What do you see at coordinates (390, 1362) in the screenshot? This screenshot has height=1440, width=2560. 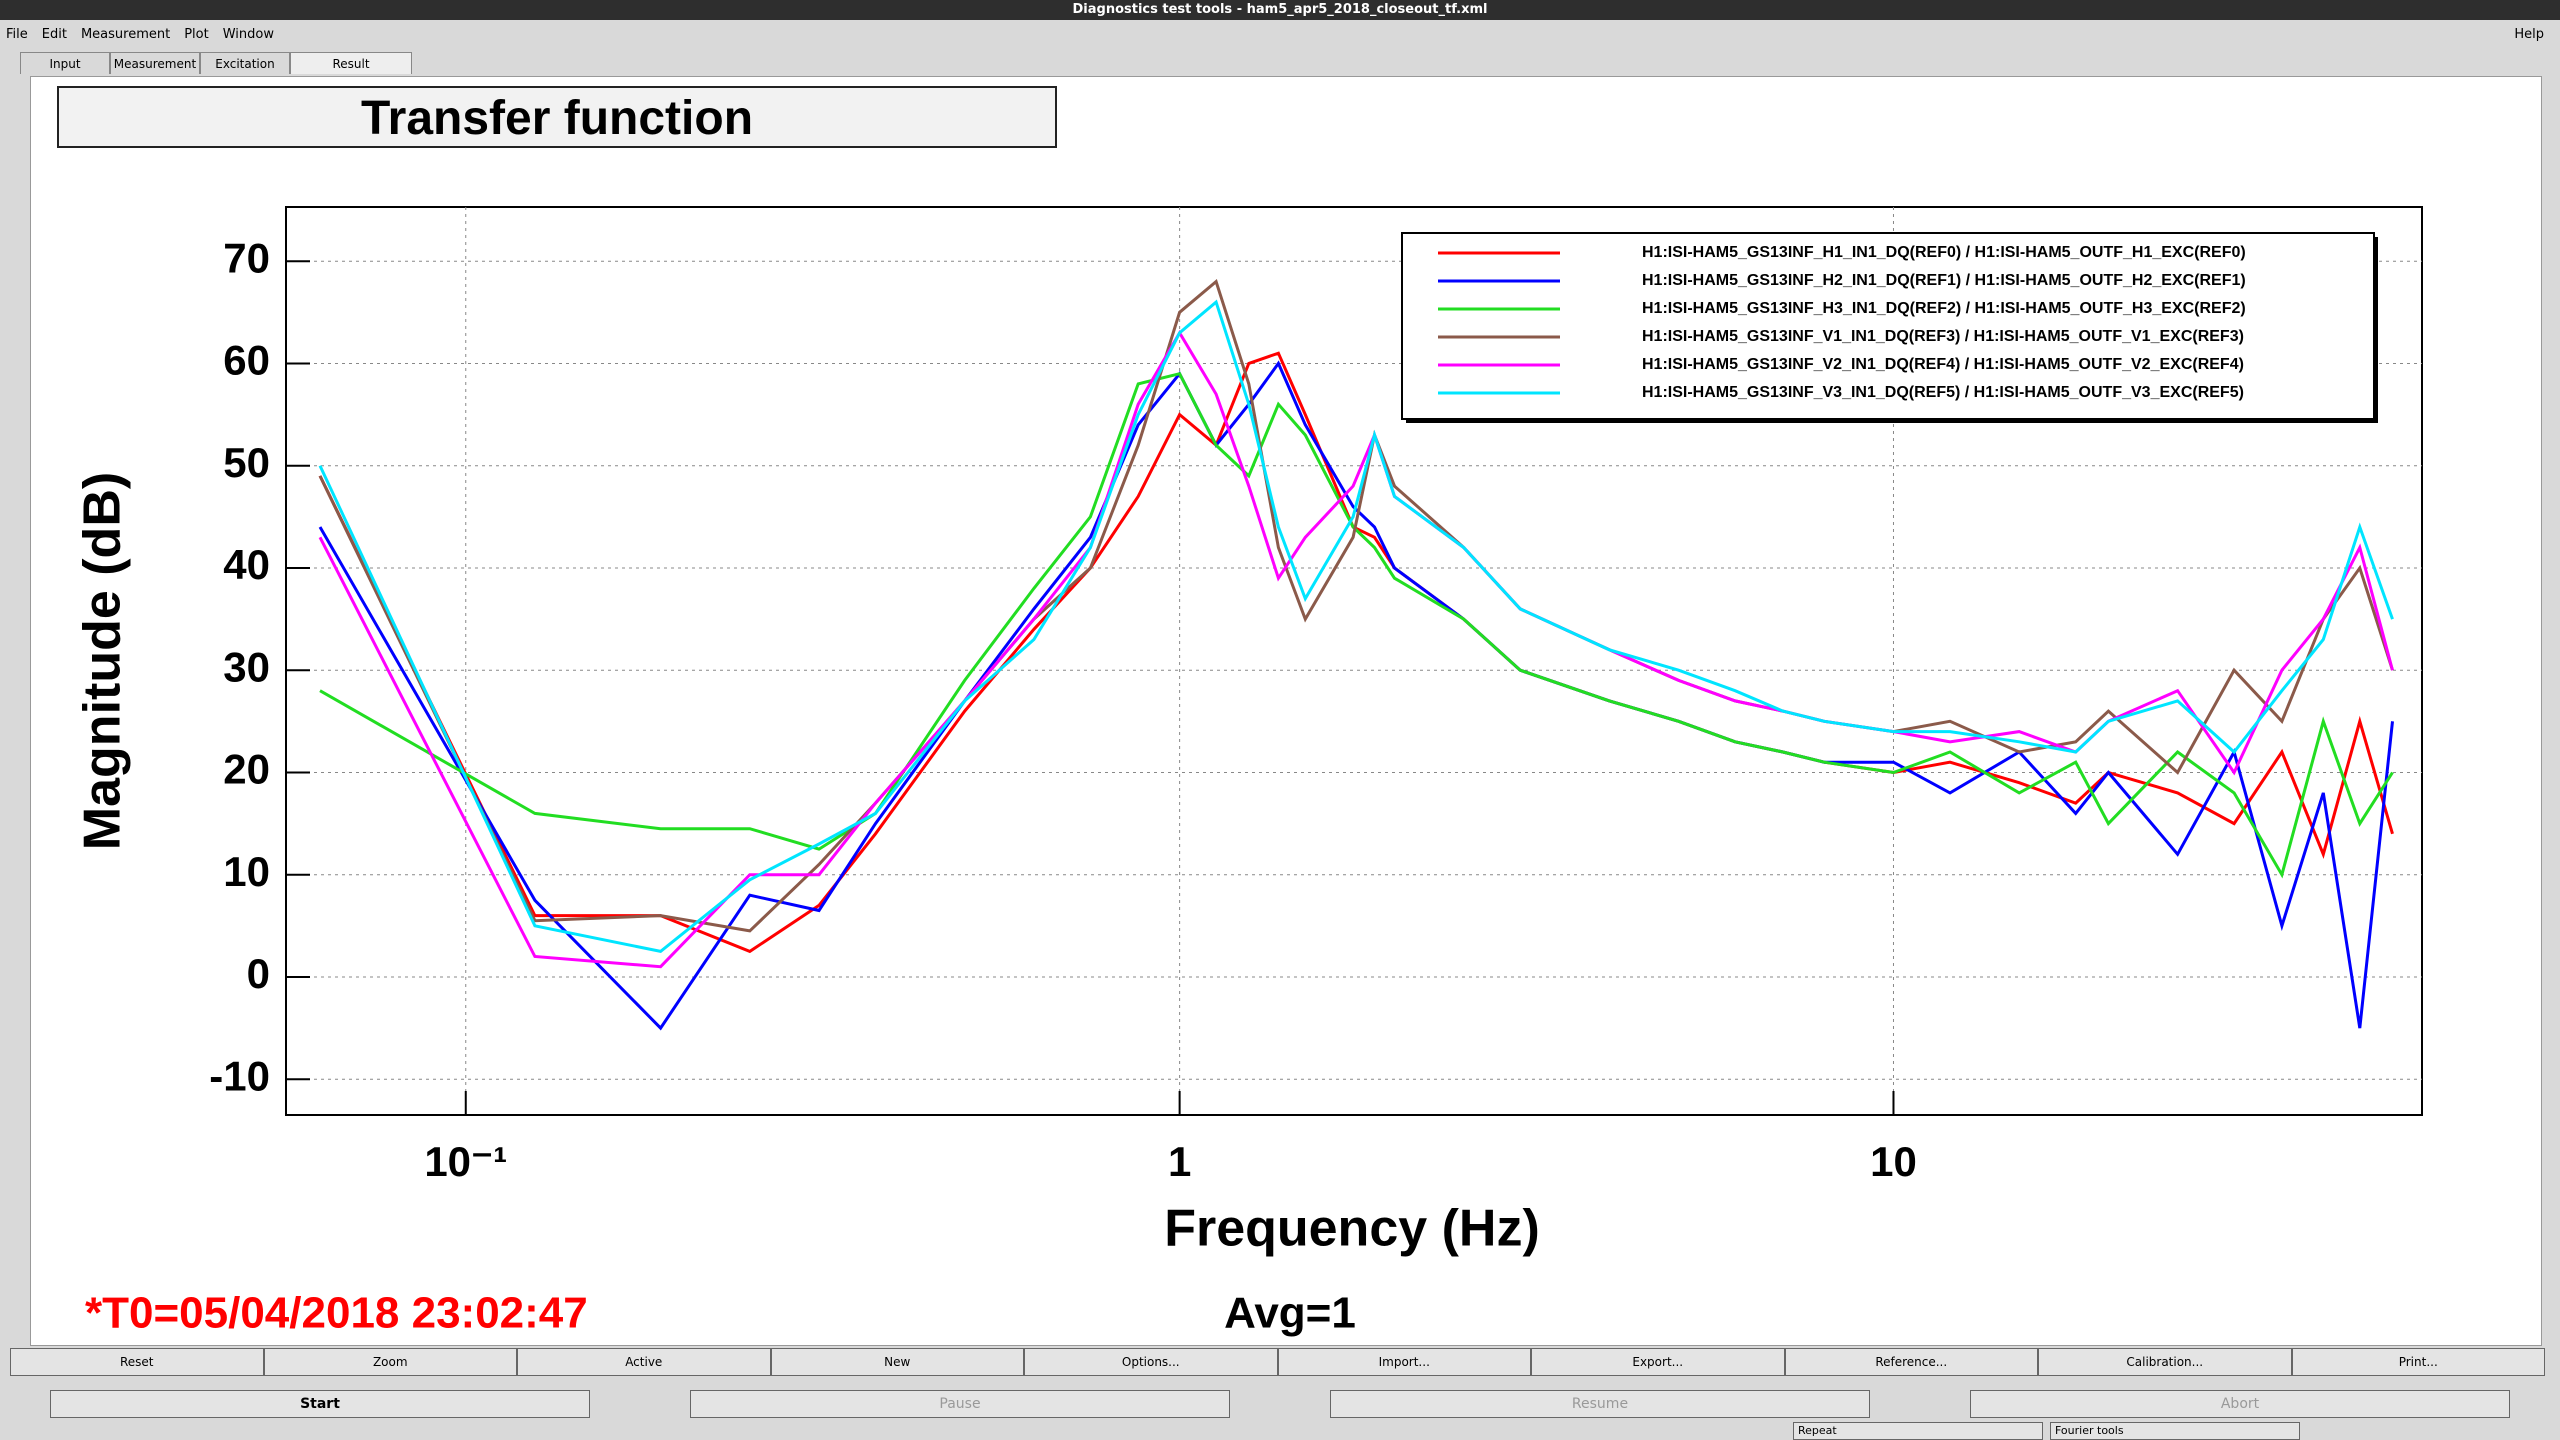 I see `button: Zoom` at bounding box center [390, 1362].